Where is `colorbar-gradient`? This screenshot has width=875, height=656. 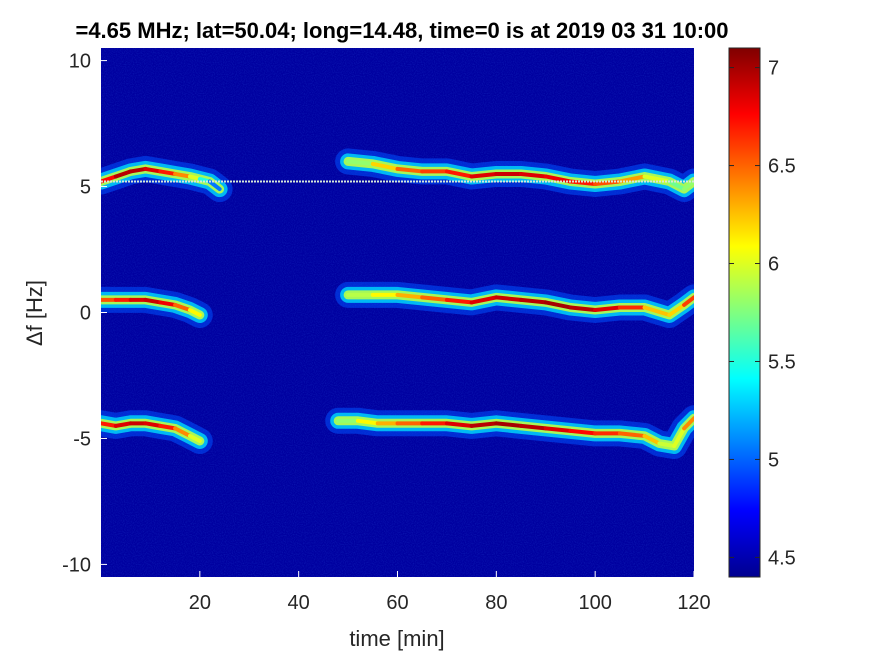
colorbar-gradient is located at coordinates (744, 312).